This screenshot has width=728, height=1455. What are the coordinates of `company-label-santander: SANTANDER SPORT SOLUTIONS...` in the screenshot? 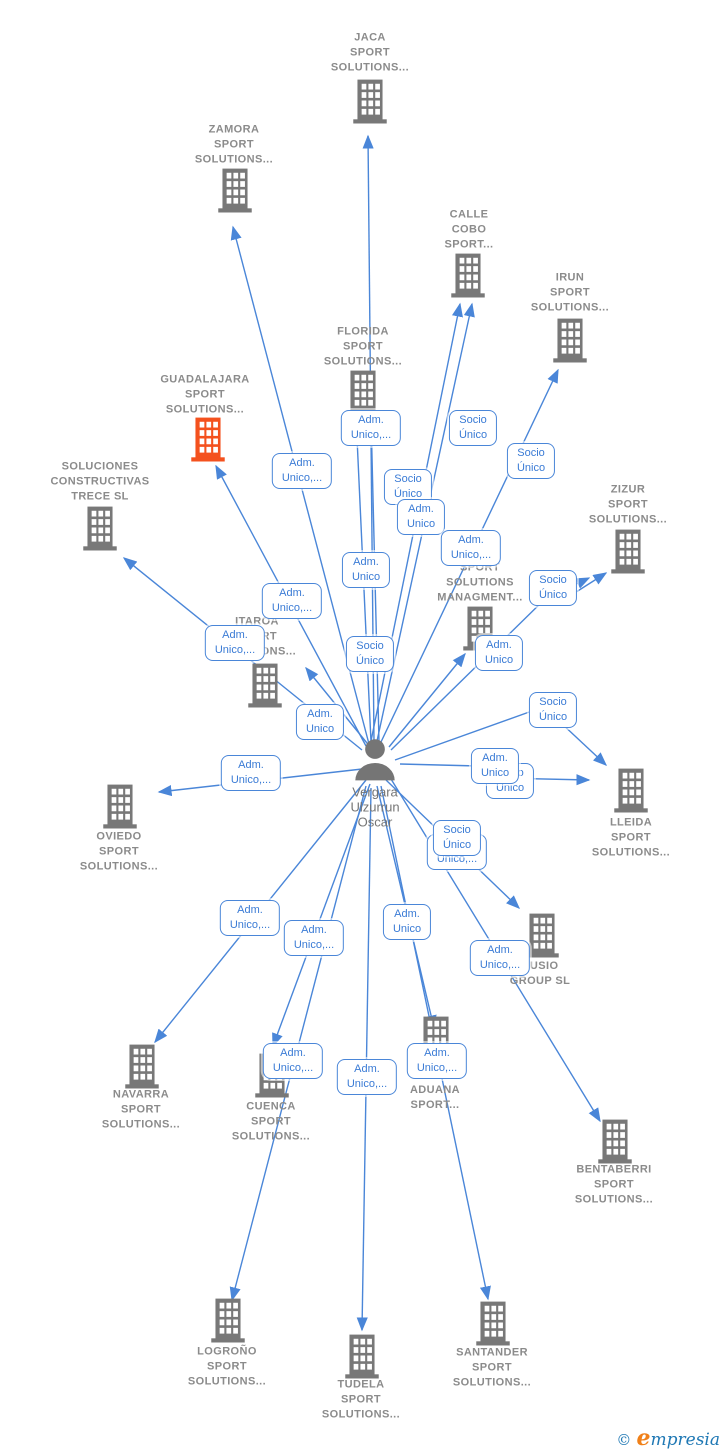 It's located at (492, 1367).